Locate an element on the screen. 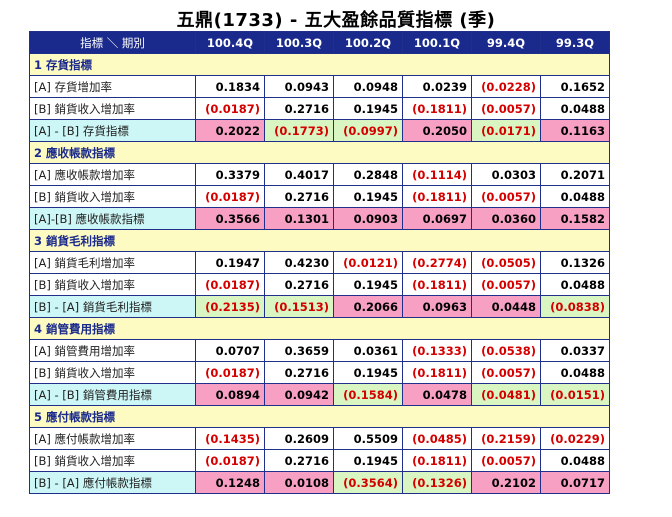  value-cell: 0.2609 is located at coordinates (299, 438).